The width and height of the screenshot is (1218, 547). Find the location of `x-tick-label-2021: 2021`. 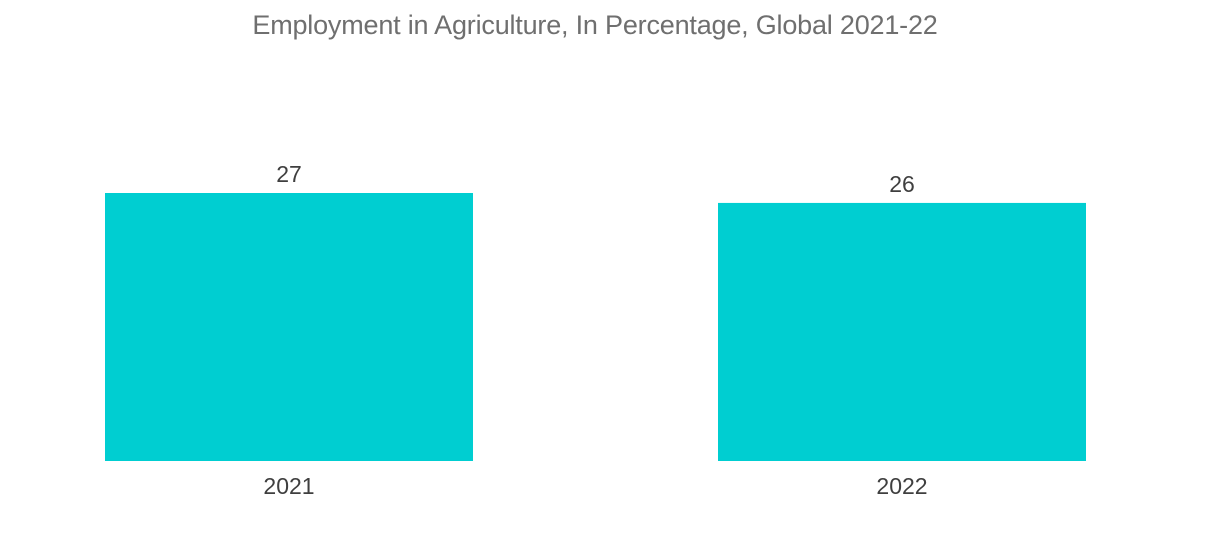

x-tick-label-2021: 2021 is located at coordinates (288, 486).